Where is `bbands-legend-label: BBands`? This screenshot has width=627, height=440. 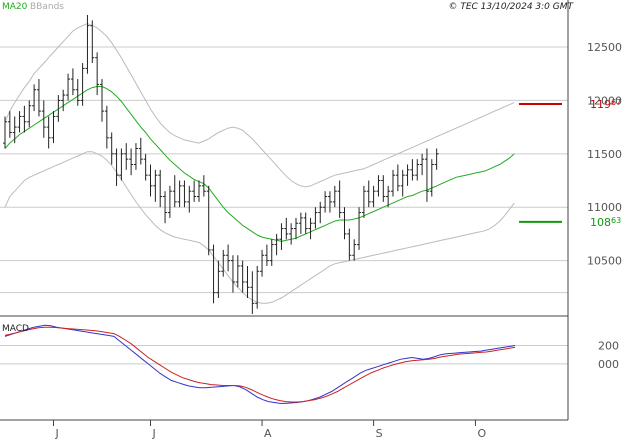 bbands-legend-label: BBands is located at coordinates (47, 7).